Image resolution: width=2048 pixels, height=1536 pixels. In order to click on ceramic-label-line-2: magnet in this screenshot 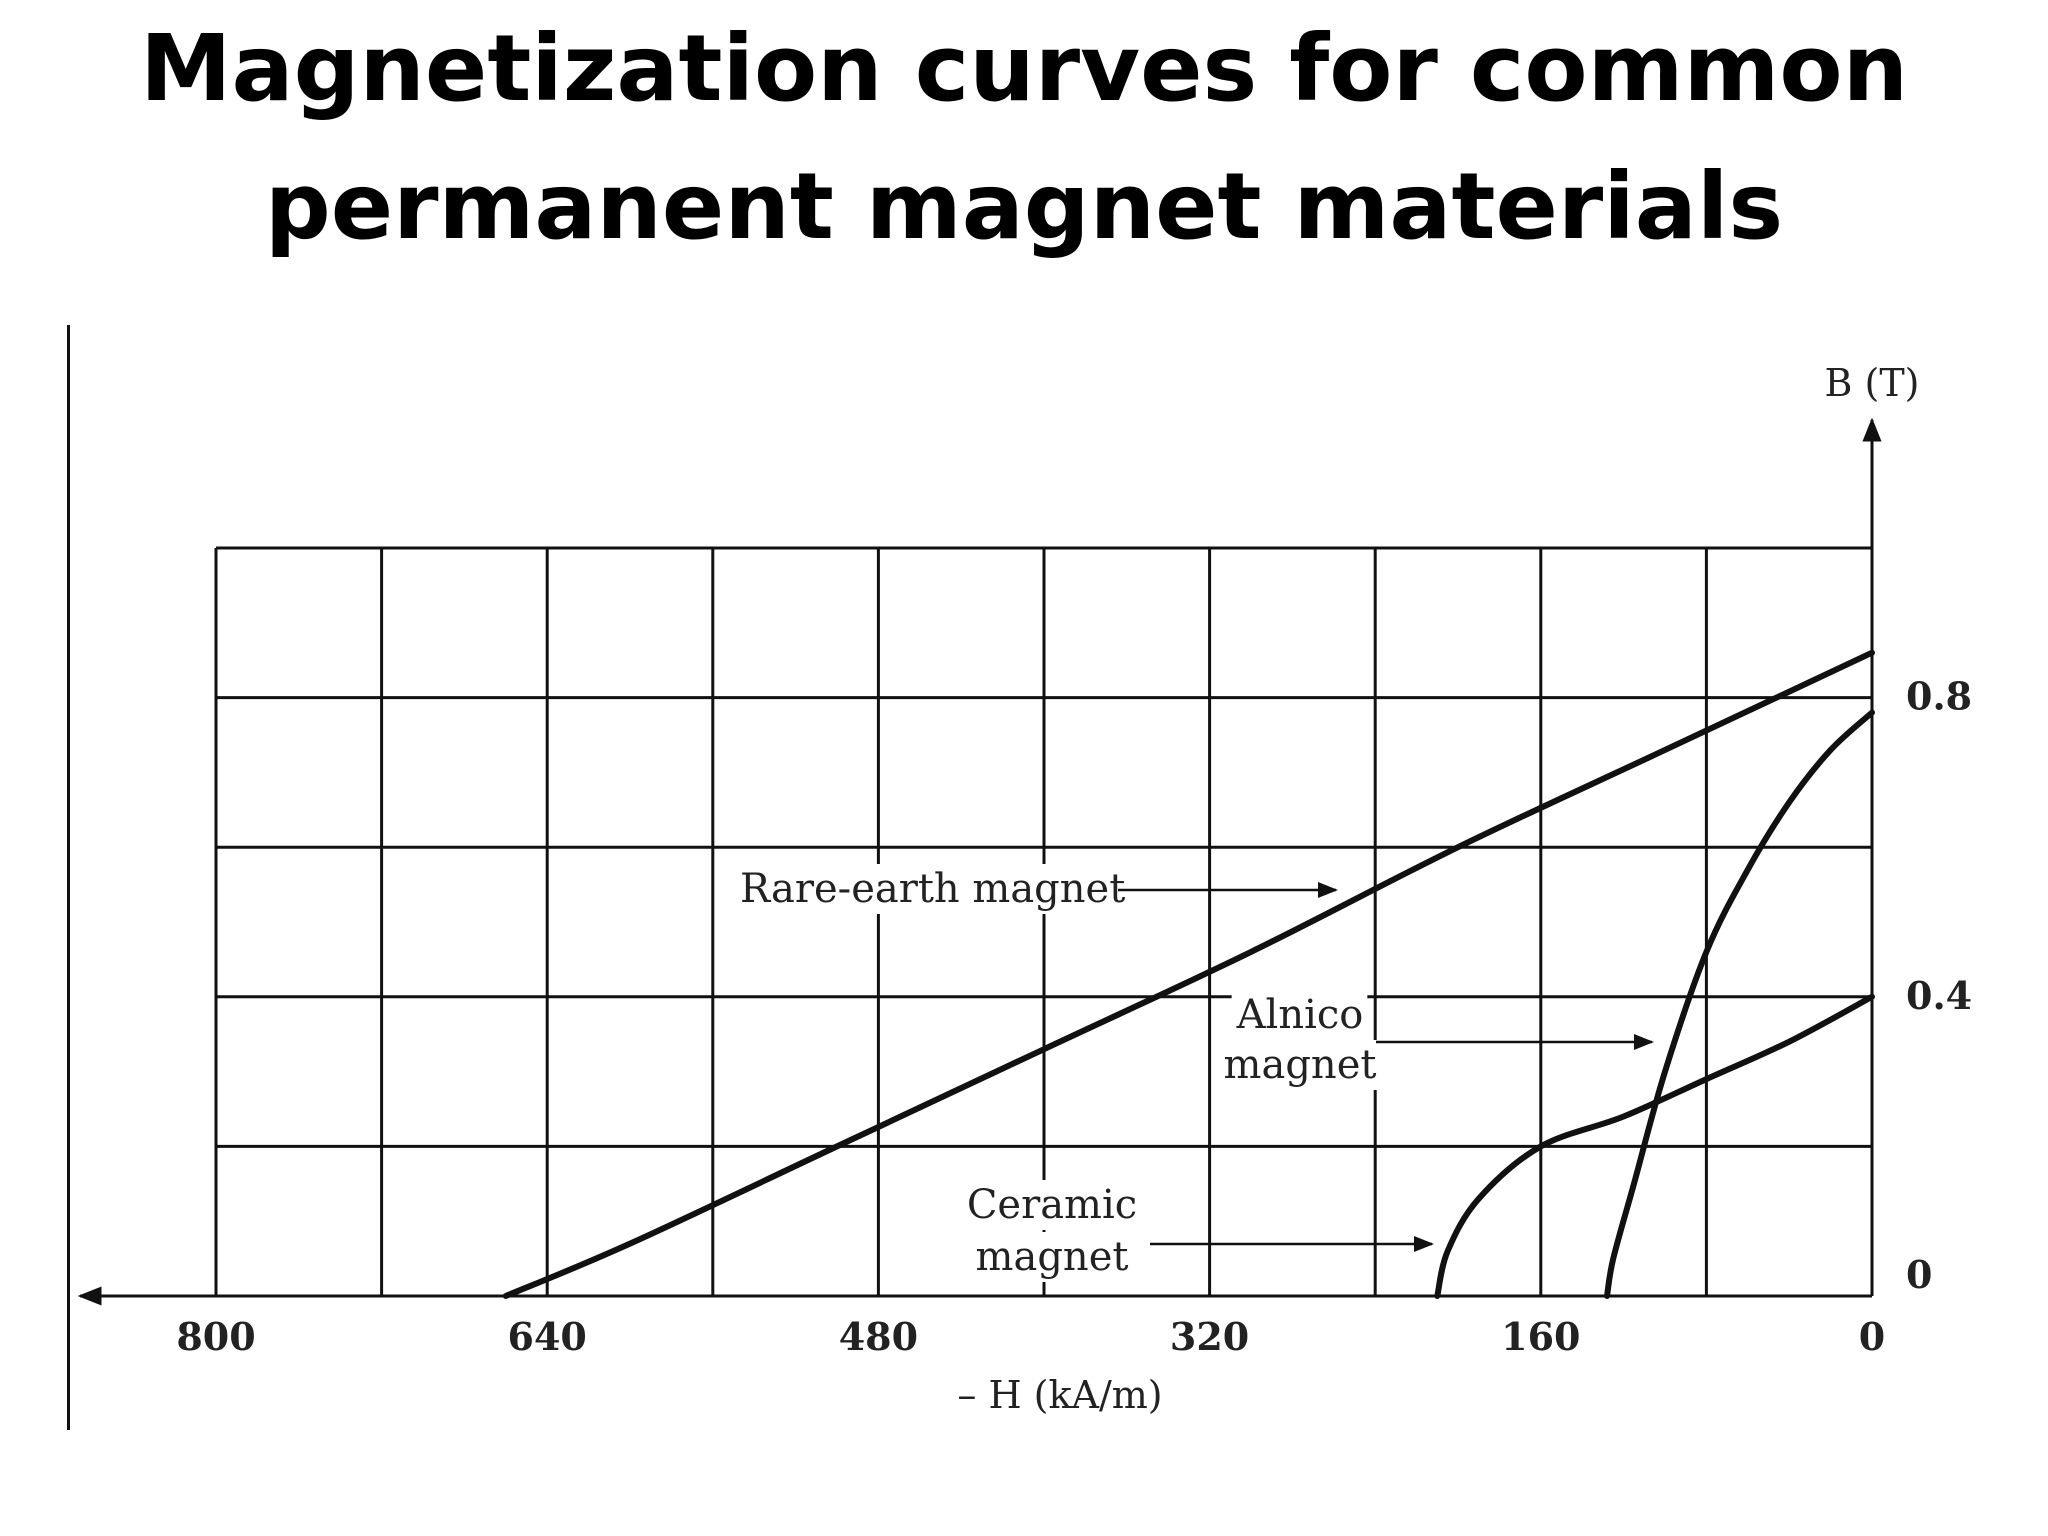, I will do `click(1052, 1257)`.